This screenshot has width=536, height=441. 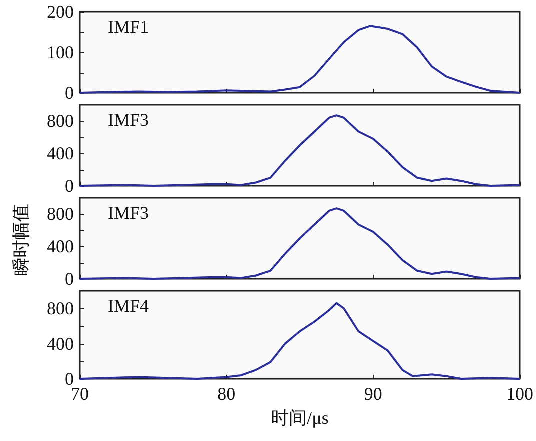 I want to click on y-axis-title: 瞬时幅值, so click(x=21, y=240).